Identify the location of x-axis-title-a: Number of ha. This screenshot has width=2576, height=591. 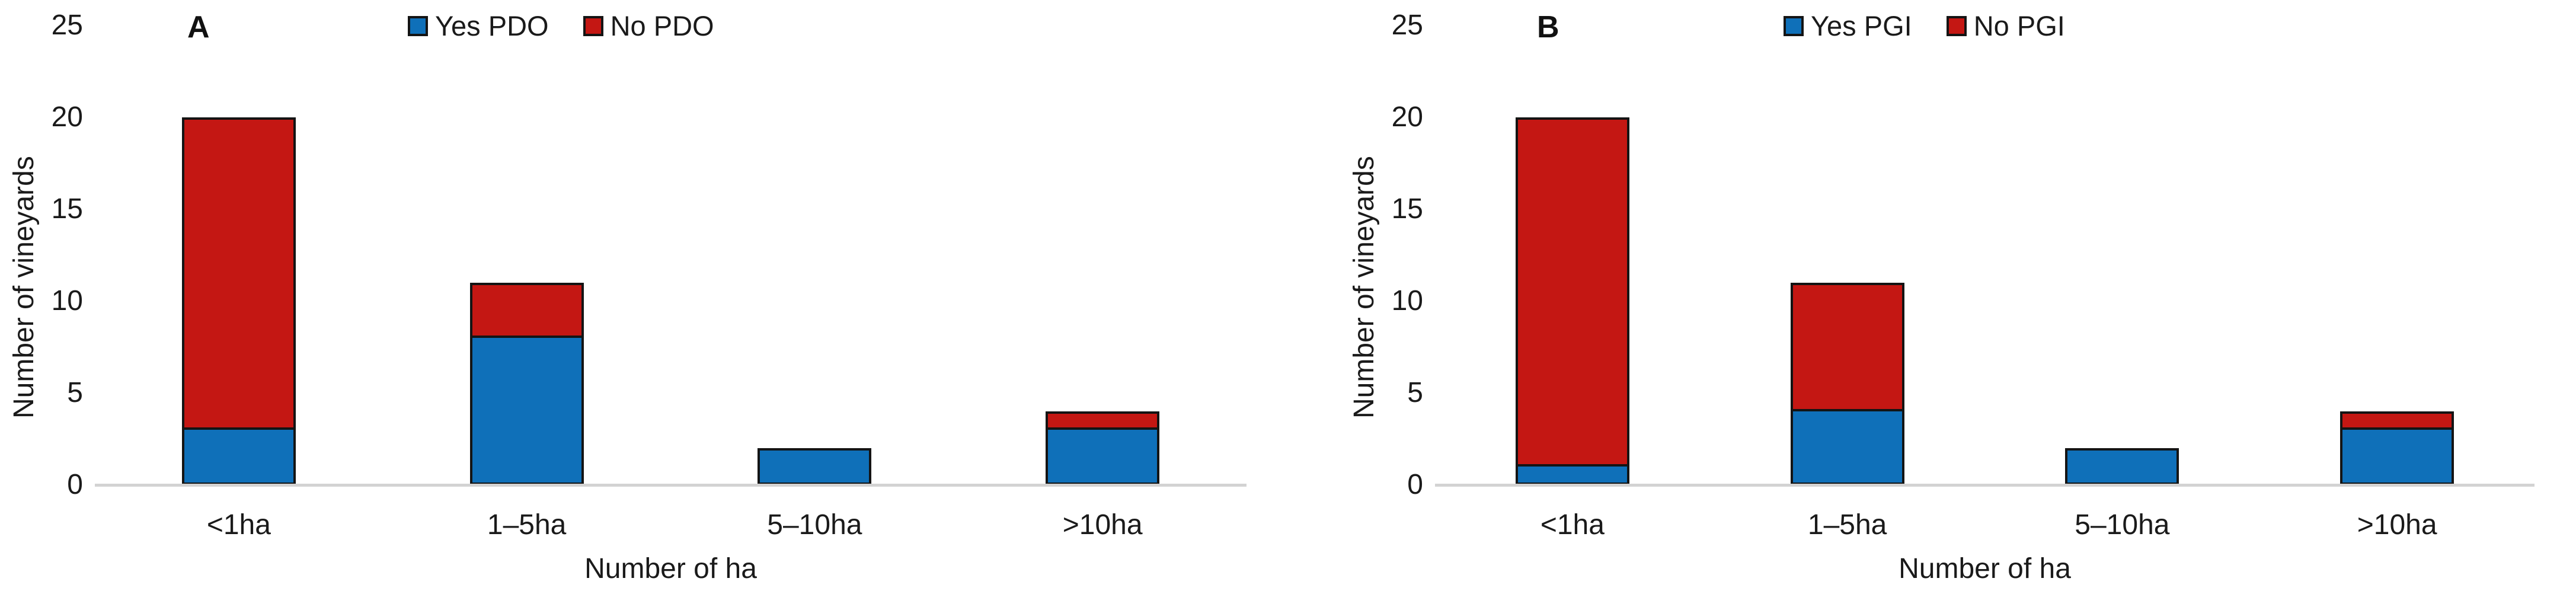
(670, 568).